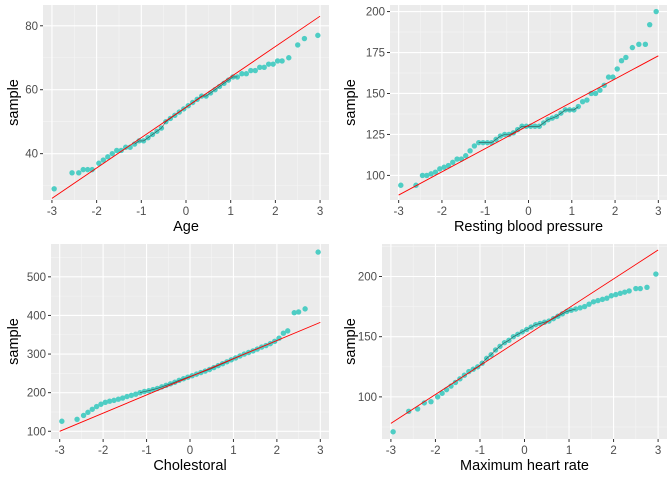 This screenshot has width=672, height=480. I want to click on x-axis-title: Resting blood pressure, so click(528, 227).